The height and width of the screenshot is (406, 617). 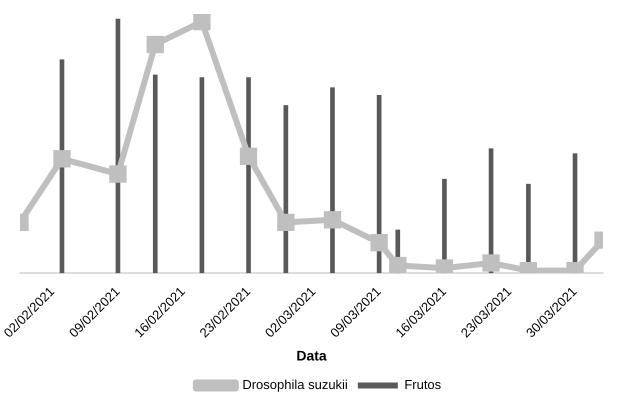 I want to click on x-axis-title: Data, so click(x=311, y=355).